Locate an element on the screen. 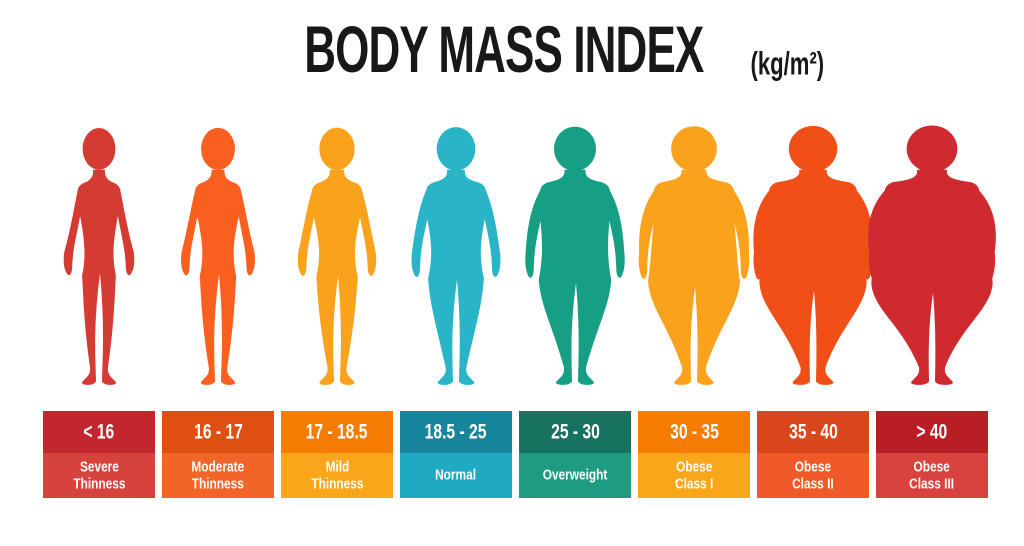  body-silhouette-overweight is located at coordinates (574, 259).